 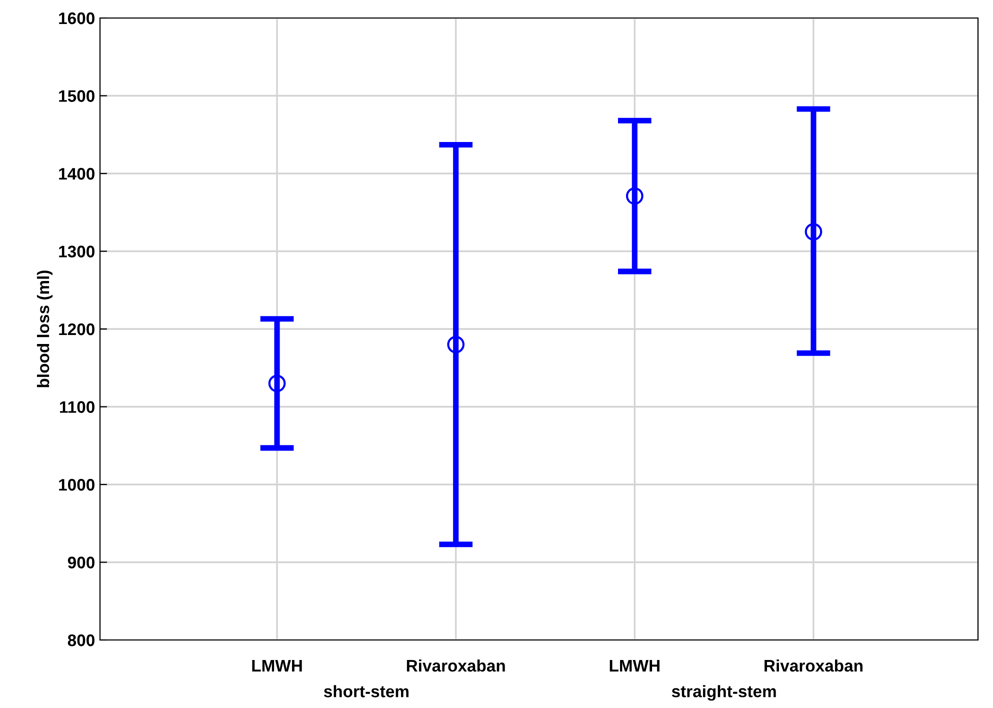 What do you see at coordinates (81, 640) in the screenshot?
I see `y-tick-label: 800` at bounding box center [81, 640].